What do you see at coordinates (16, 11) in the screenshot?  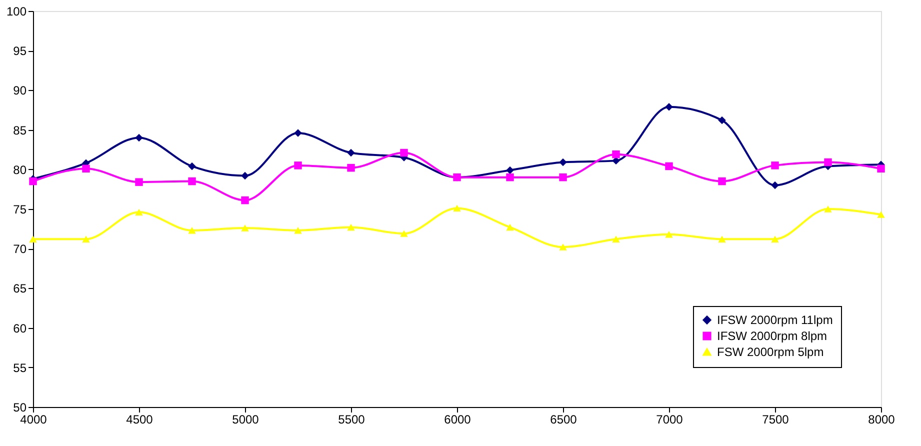 I see `y-tick-label: 100` at bounding box center [16, 11].